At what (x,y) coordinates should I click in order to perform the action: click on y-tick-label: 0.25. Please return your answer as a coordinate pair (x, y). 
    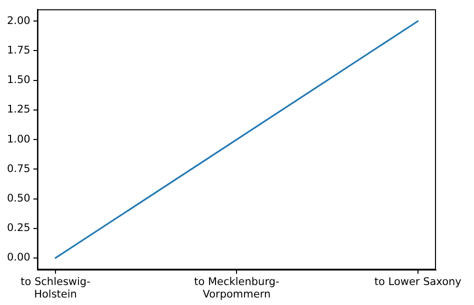
    Looking at the image, I should click on (18, 228).